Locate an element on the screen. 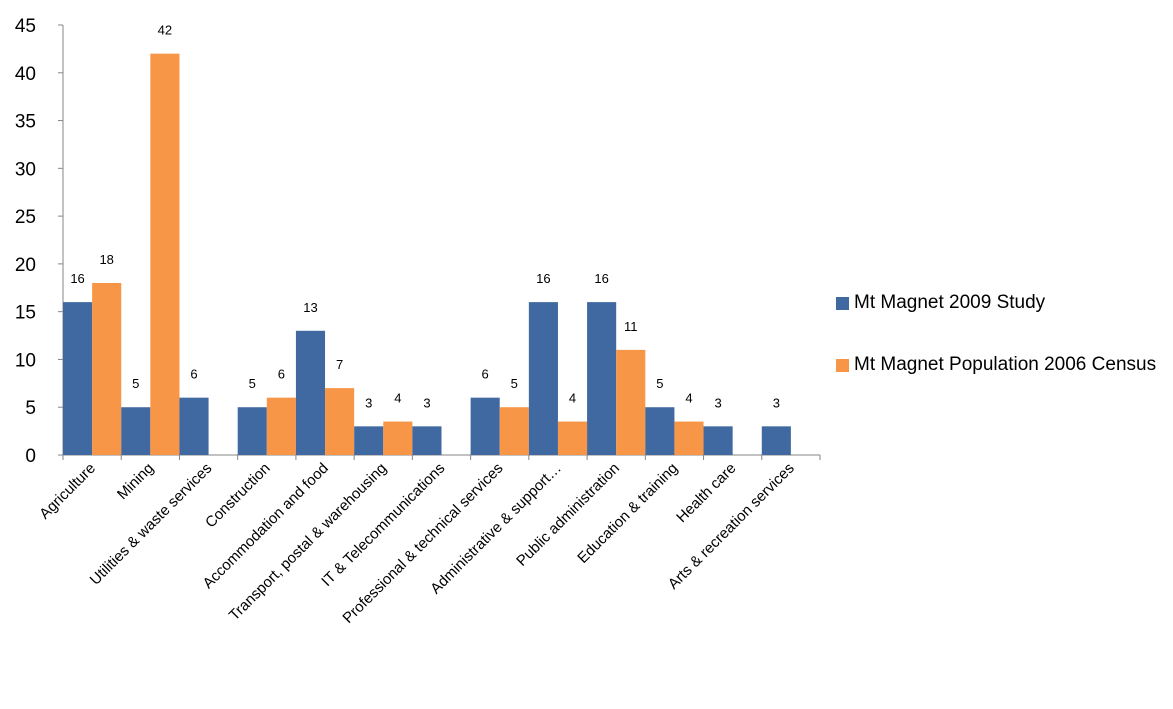  legend-item: Mt Magnet 2009 Study is located at coordinates (1003, 303).